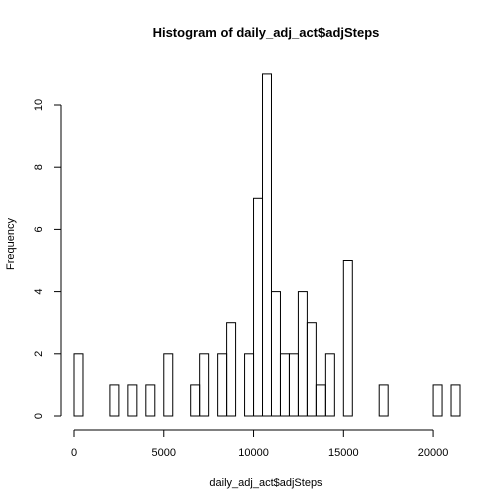  Describe the element at coordinates (47, 259) in the screenshot. I see `y-axis: 0 2 4 6 8 10` at that location.